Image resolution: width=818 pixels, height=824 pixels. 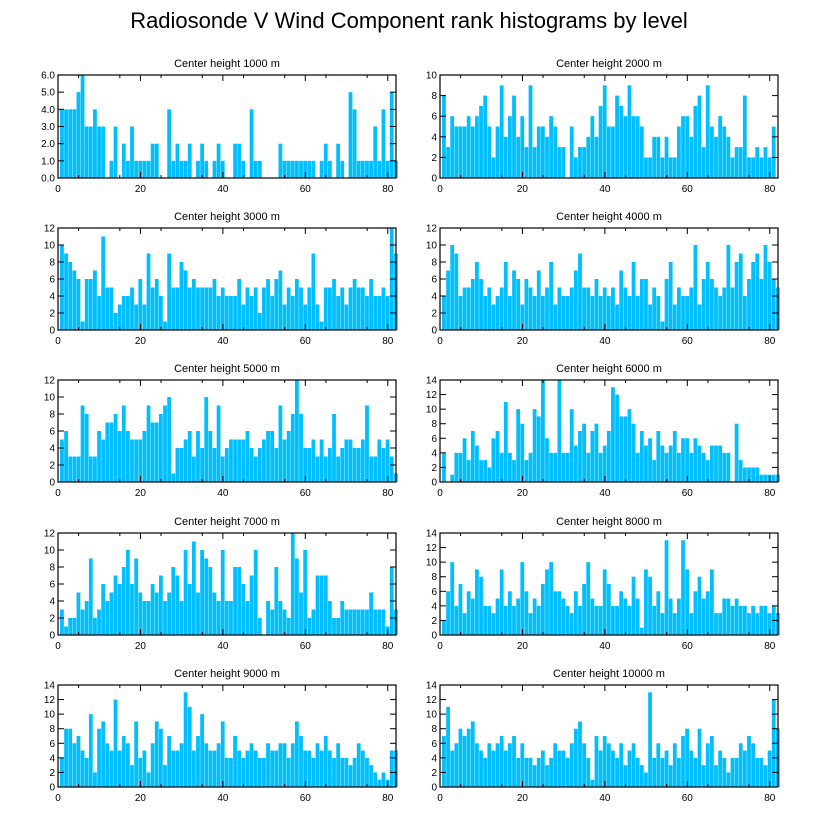 What do you see at coordinates (688, 646) in the screenshot?
I see `x-tick-label: 60` at bounding box center [688, 646].